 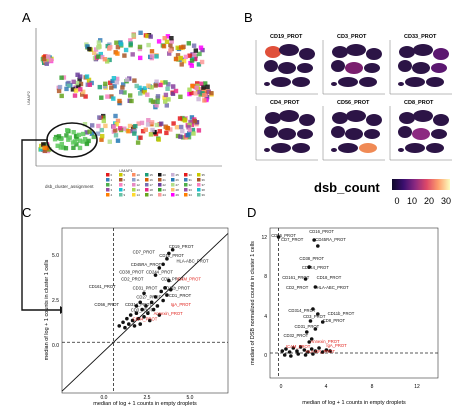 I want to click on legend-key-label: 9, so click(x=125, y=195).